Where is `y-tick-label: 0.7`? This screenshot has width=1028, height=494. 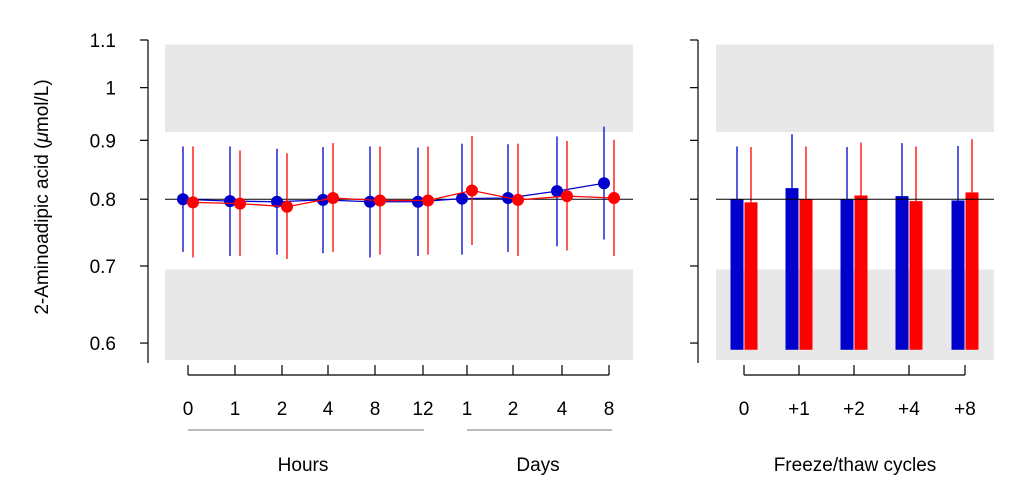
y-tick-label: 0.7 is located at coordinates (103, 267).